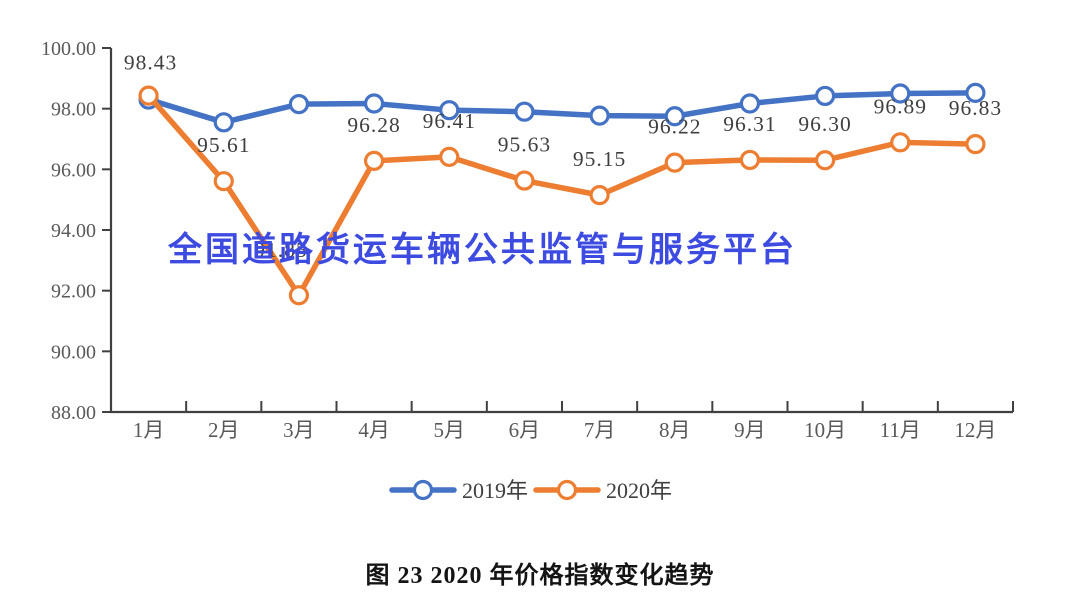 This screenshot has height=601, width=1080. Describe the element at coordinates (280, 250) in the screenshot. I see `data-point-label: 91.85` at that location.